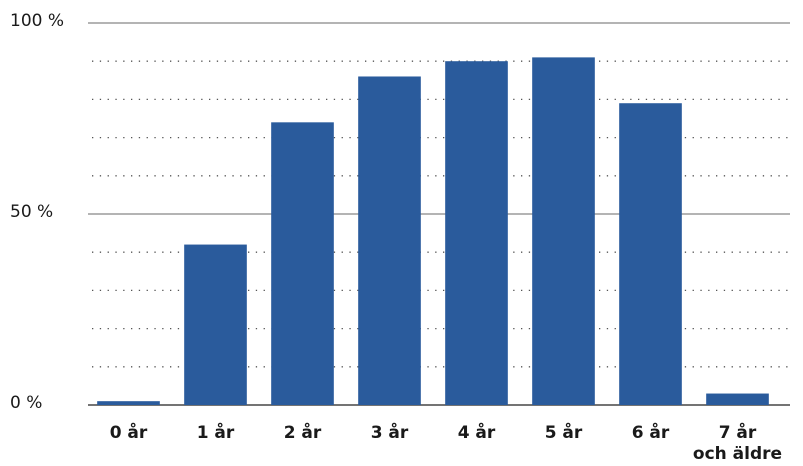 This screenshot has width=803, height=466. Describe the element at coordinates (390, 432) in the screenshot. I see `x-tick-label: 3 år` at that location.